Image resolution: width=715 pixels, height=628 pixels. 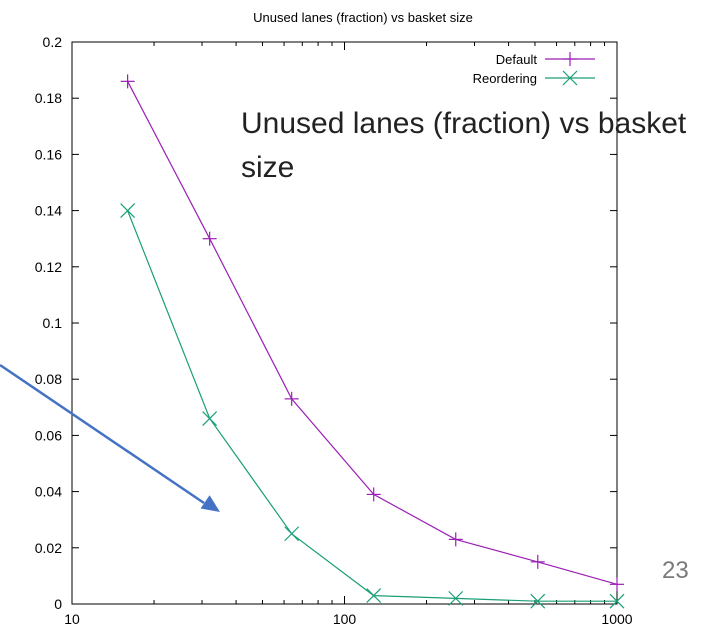 What do you see at coordinates (464, 145) in the screenshot?
I see `overlay-title: Unused lanes (fraction) vs basket size` at bounding box center [464, 145].